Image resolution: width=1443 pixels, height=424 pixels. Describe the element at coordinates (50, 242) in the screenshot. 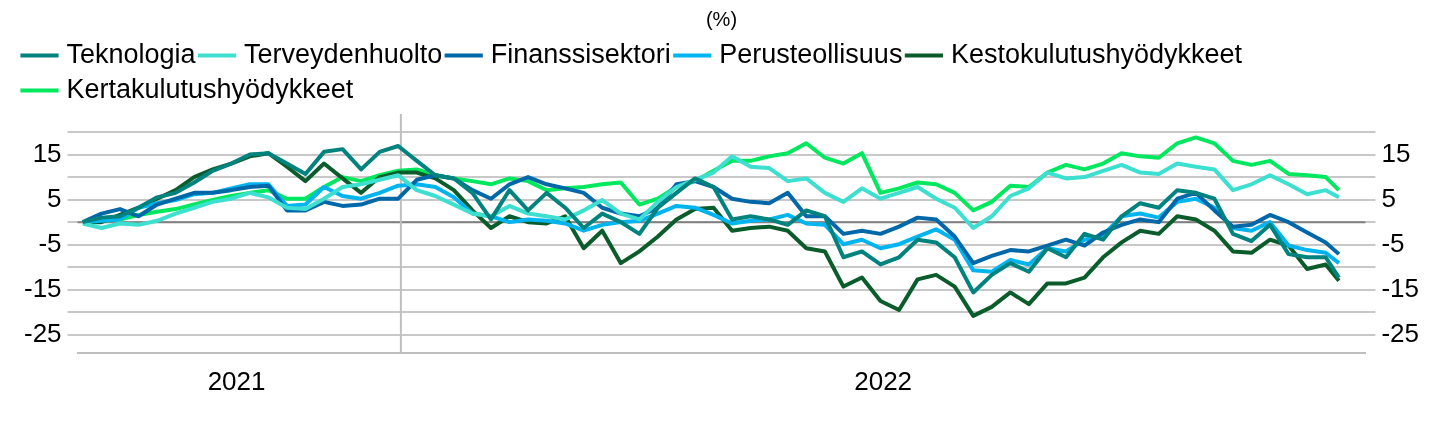

I see `y-tick-label: -5` at that location.